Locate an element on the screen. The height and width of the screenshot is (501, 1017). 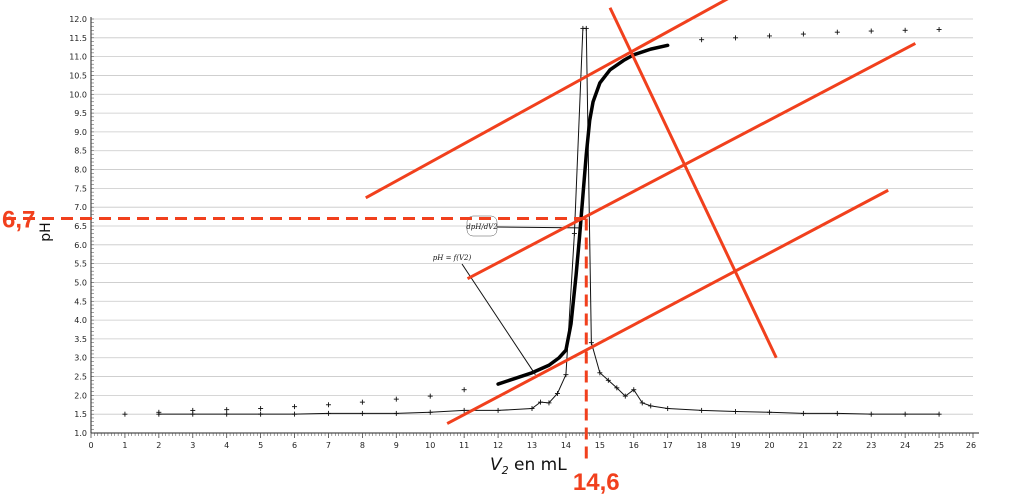
y-tick-label: 10.0 is located at coordinates (78, 94).